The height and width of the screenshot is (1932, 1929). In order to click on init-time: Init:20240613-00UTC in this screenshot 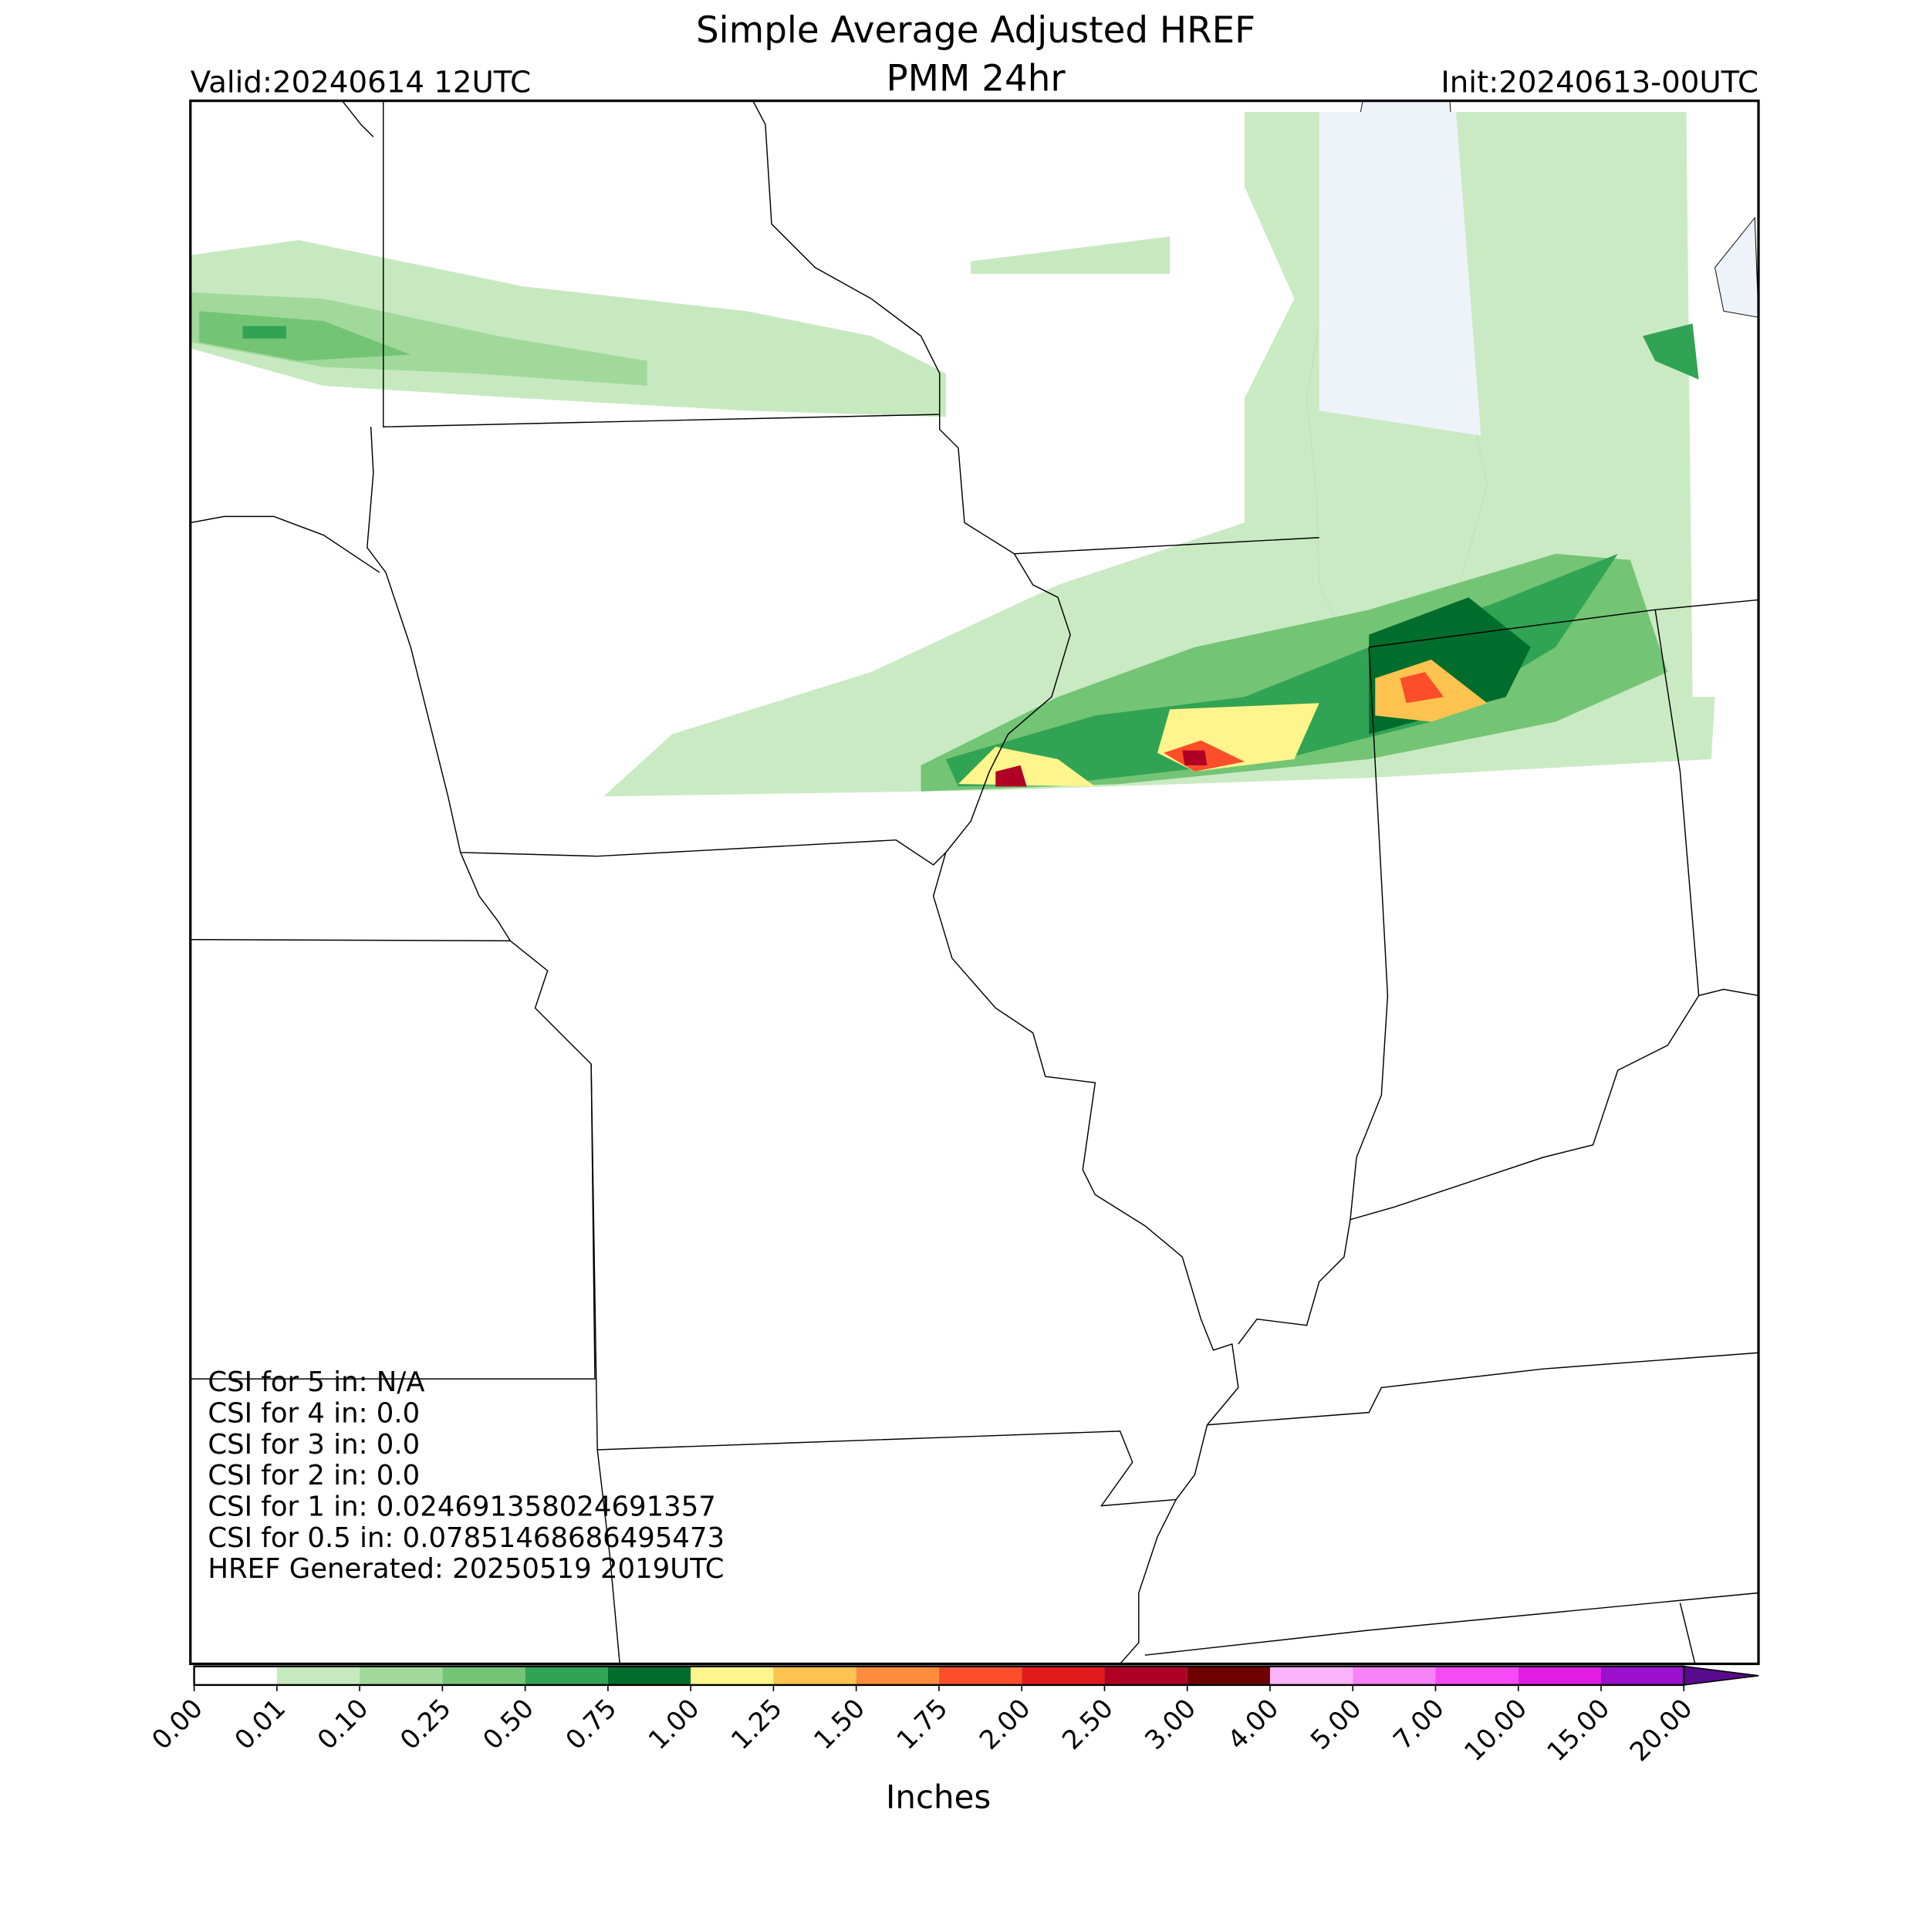, I will do `click(1599, 82)`.